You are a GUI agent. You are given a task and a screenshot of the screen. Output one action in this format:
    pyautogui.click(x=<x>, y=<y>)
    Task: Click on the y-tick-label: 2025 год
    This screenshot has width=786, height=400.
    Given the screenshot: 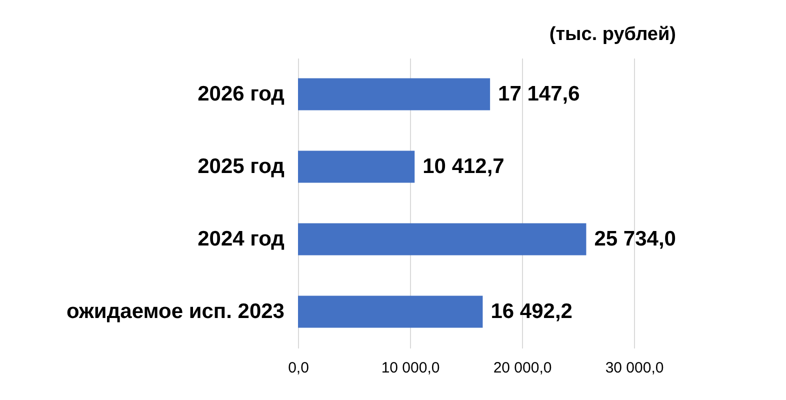 What is the action you would take?
    pyautogui.click(x=241, y=166)
    